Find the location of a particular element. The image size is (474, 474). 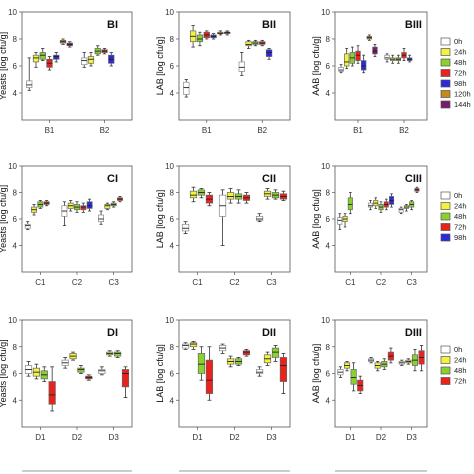

box-d1-24h is located at coordinates (347, 366).